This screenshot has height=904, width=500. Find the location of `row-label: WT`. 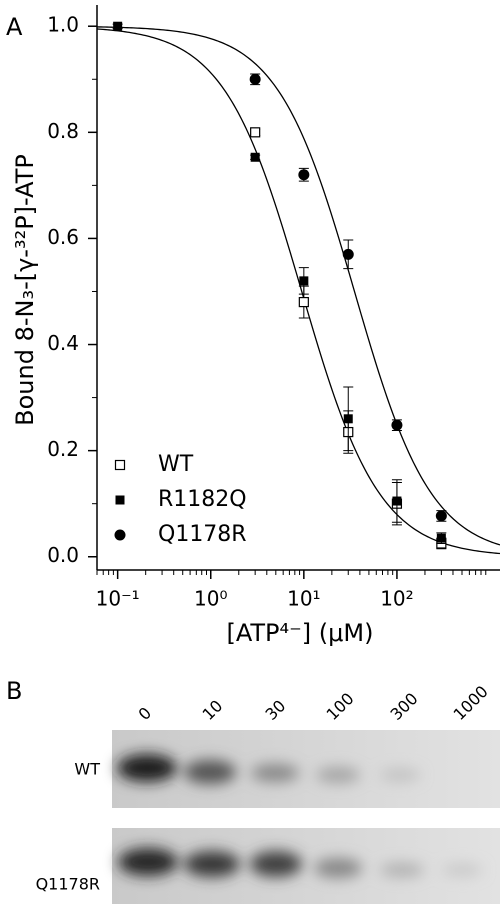

row-label: WT is located at coordinates (87, 769).